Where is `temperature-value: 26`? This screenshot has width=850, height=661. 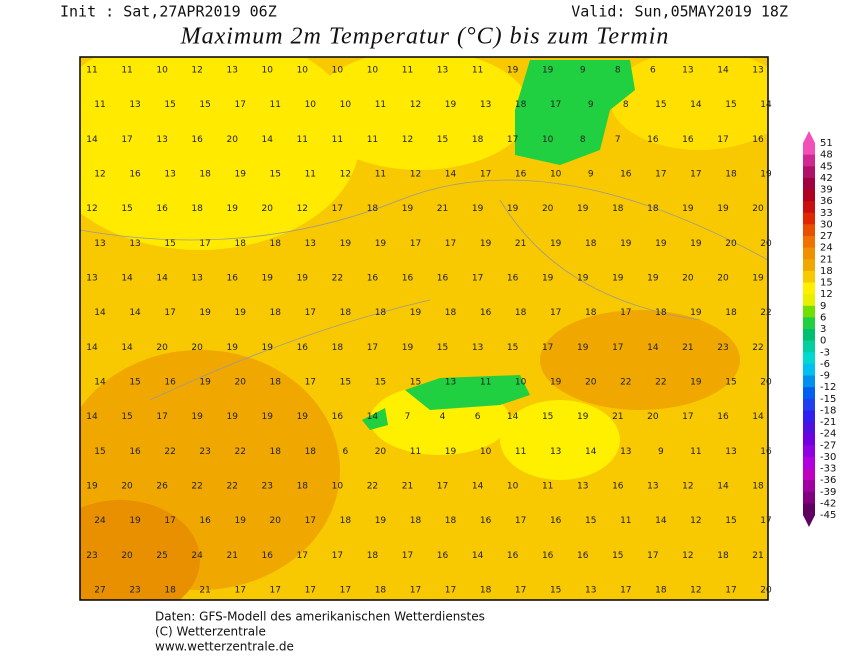 temperature-value: 26 is located at coordinates (162, 487).